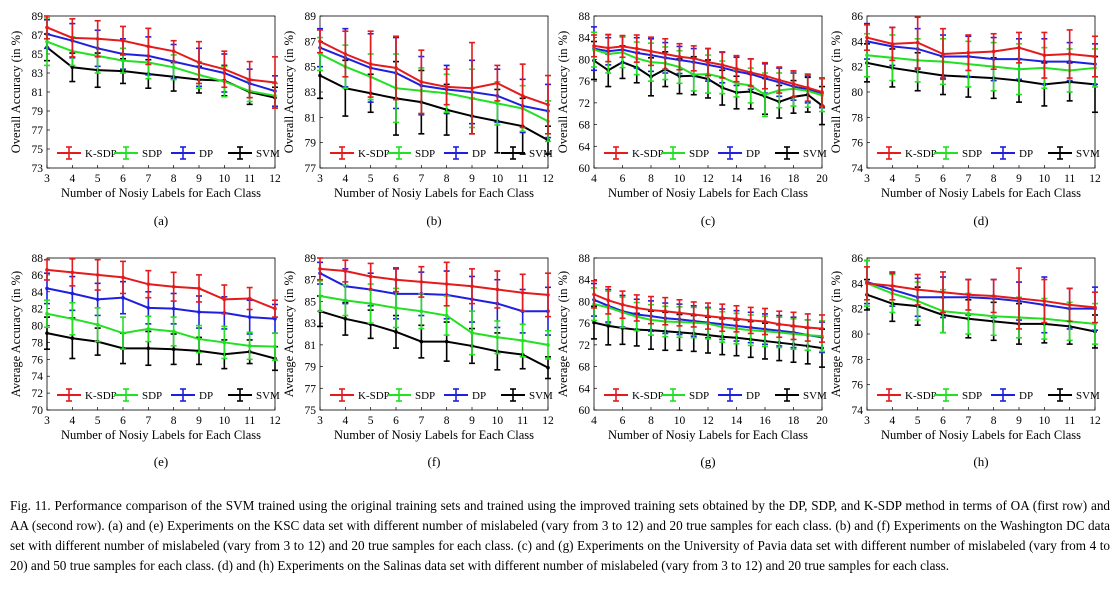 This screenshot has width=1120, height=603. What do you see at coordinates (472, 179) in the screenshot?
I see `x-tick-label: 9` at bounding box center [472, 179].